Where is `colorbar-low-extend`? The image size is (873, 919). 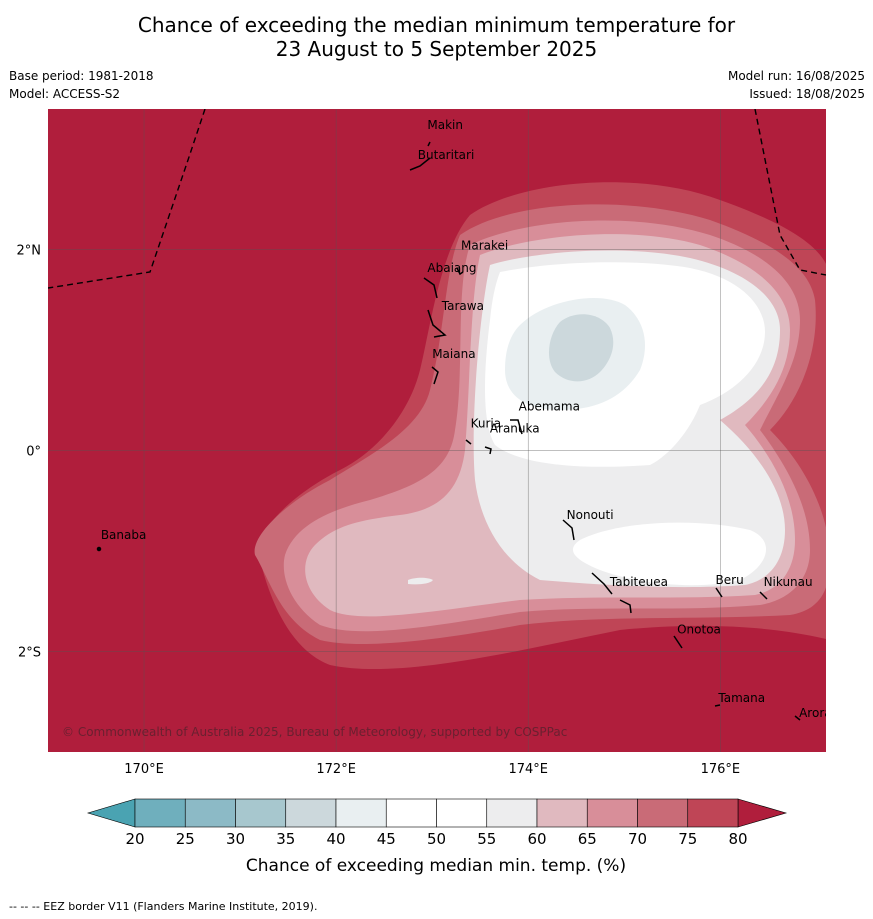
colorbar-low-extend is located at coordinates (111, 813).